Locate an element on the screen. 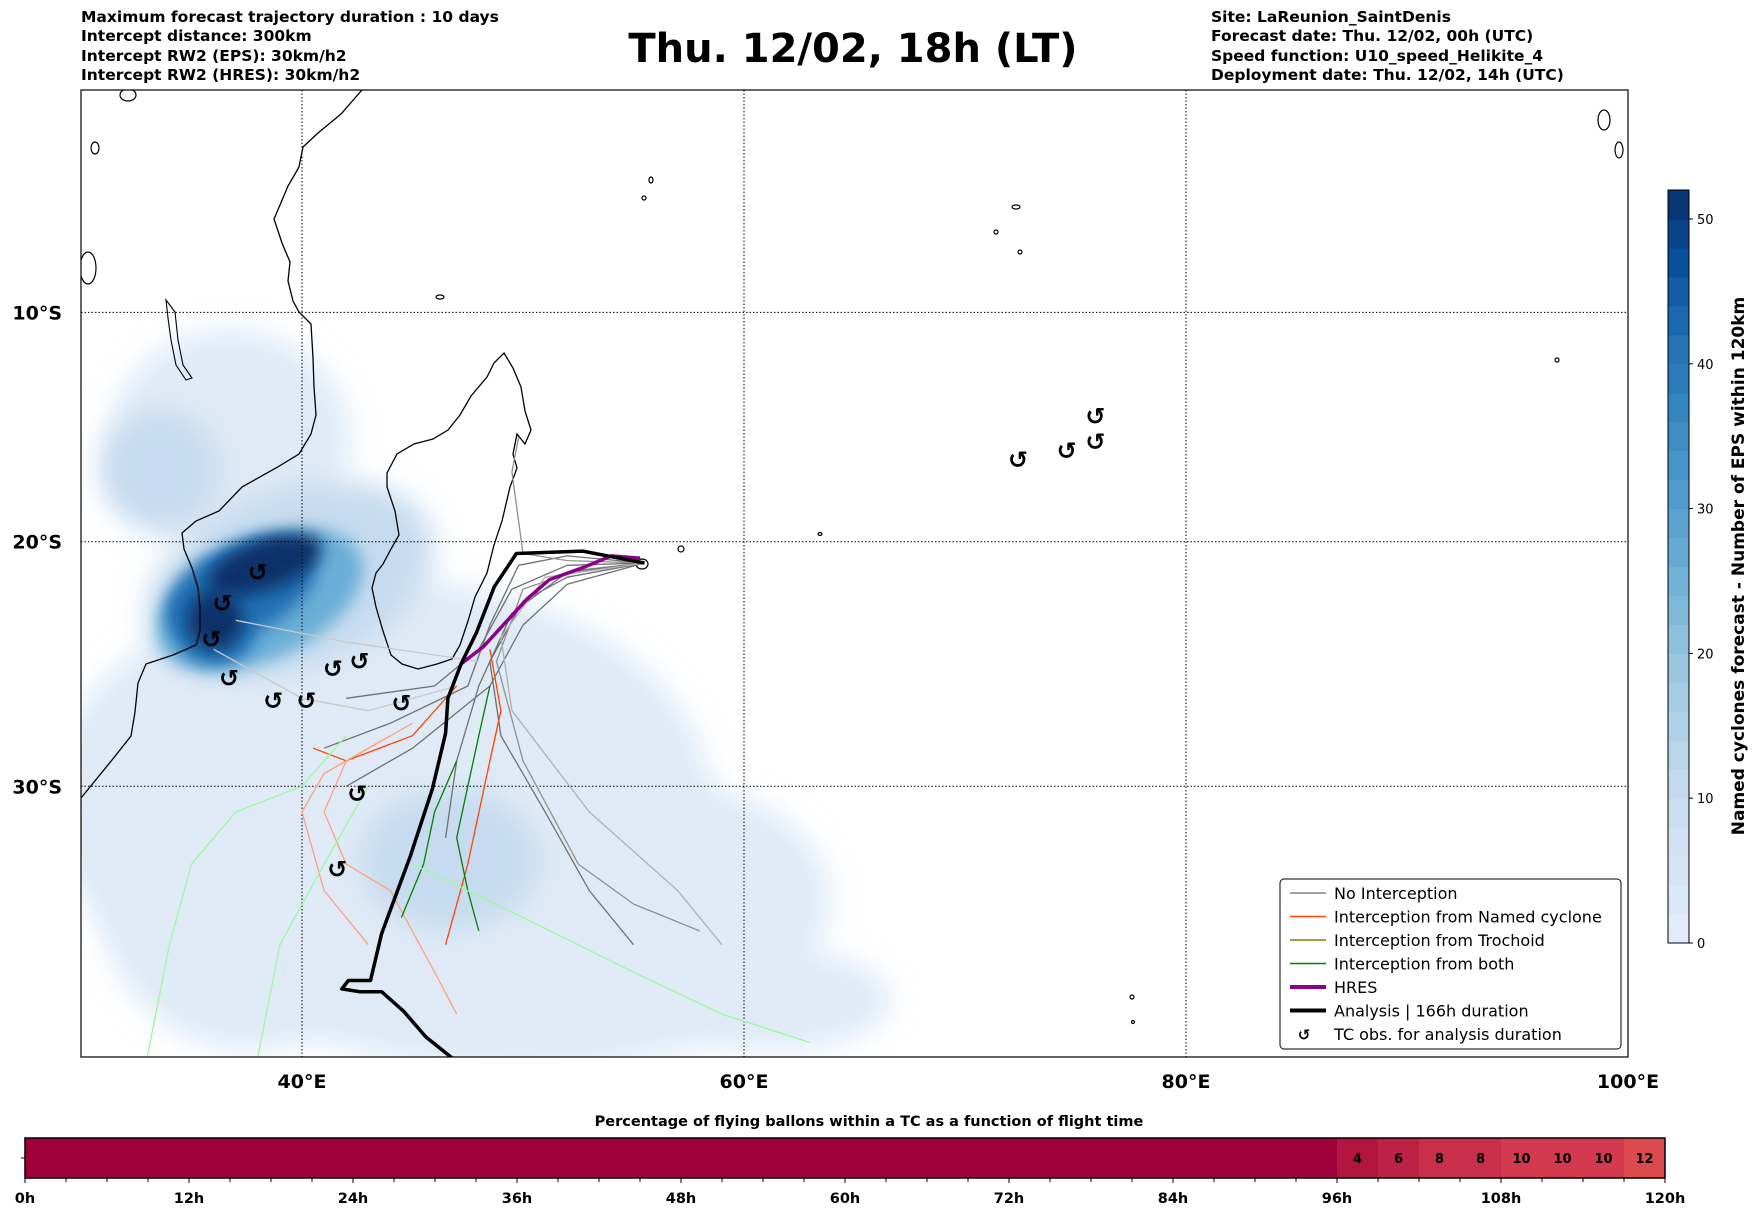  cell-value-label: 12 is located at coordinates (1644, 1159).